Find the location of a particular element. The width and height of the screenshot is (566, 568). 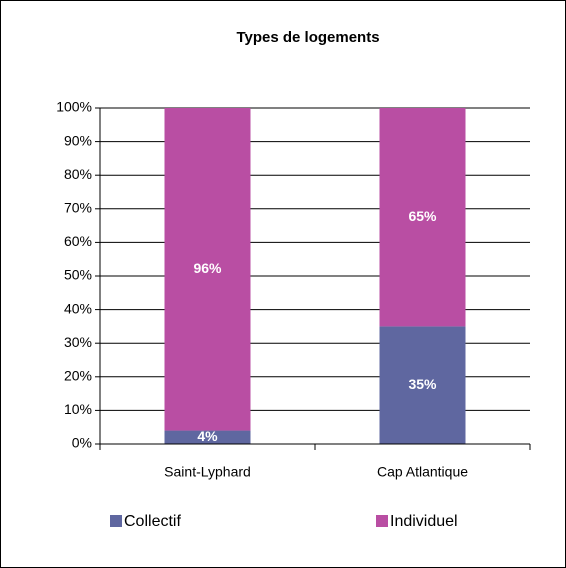

value-label: 96% is located at coordinates (207, 268).